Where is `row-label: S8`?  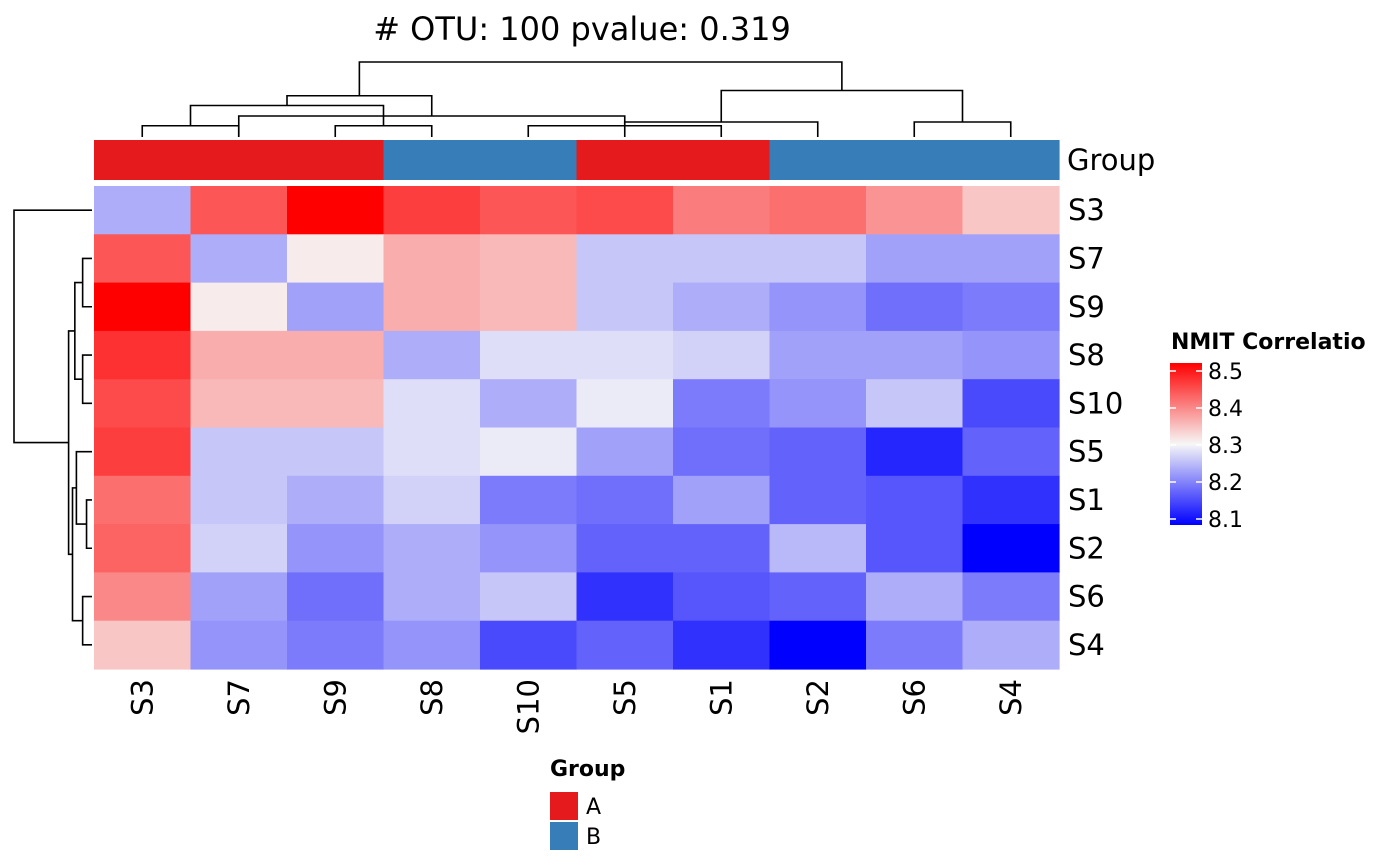
row-label: S8 is located at coordinates (1086, 355).